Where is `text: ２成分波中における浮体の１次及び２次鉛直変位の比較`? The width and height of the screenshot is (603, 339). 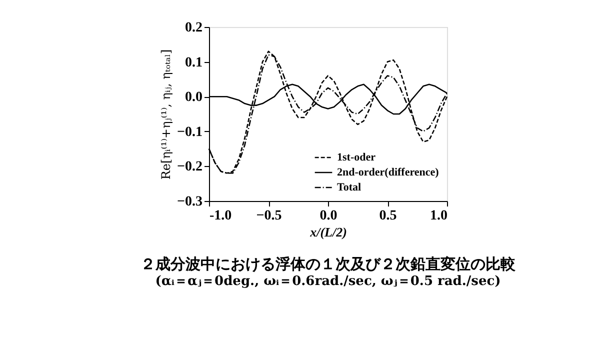
text: ２成分波中における浮体の１次及び２次鉛直変位の比較 is located at coordinates (328, 264).